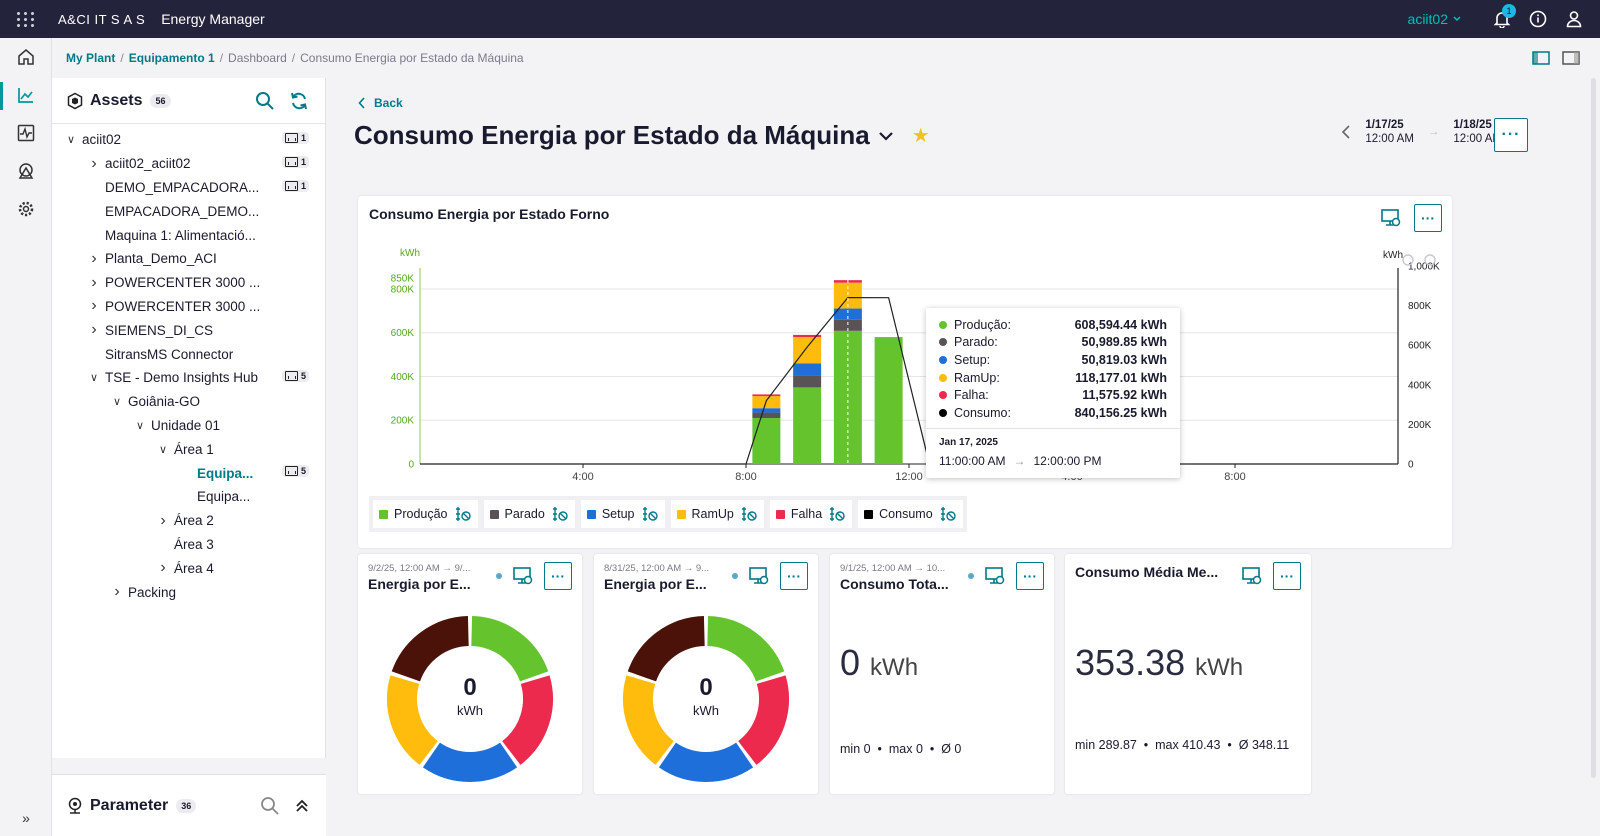 The image size is (1600, 836). What do you see at coordinates (188, 473) in the screenshot?
I see `tree-item: Equipa... 5` at bounding box center [188, 473].